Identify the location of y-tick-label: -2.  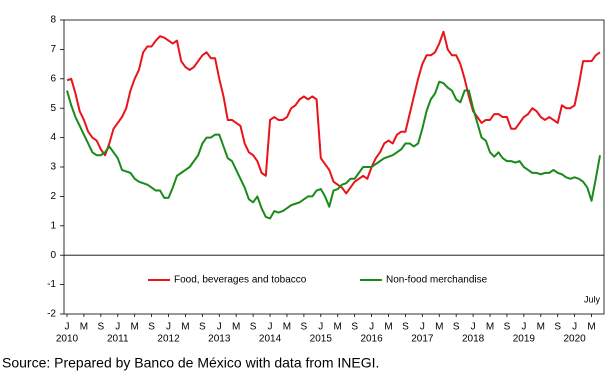
(51, 314).